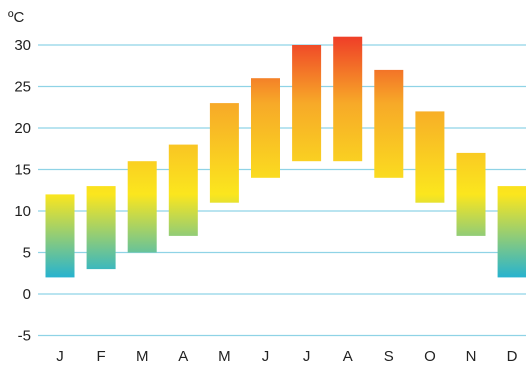  I want to click on y-axis: 30 25 20 15 10 5 0 -5, so click(22, 191).